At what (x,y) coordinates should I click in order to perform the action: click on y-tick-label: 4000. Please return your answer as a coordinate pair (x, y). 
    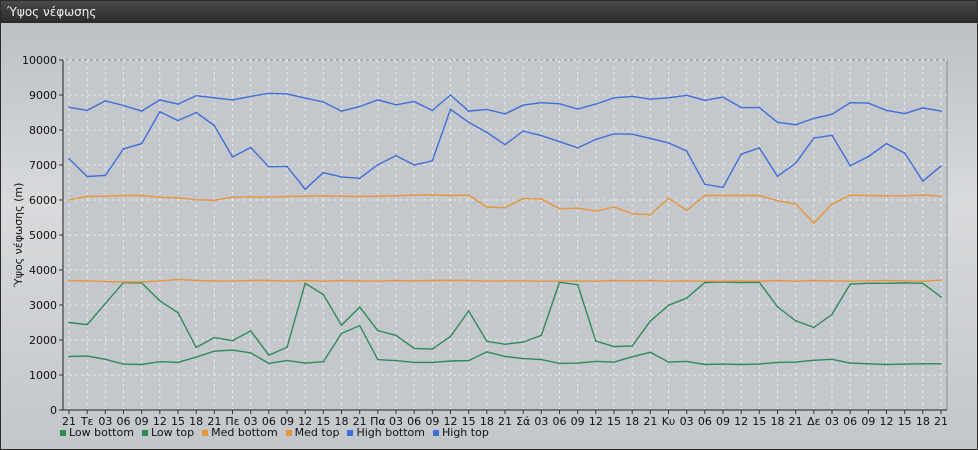
    Looking at the image, I should click on (43, 270).